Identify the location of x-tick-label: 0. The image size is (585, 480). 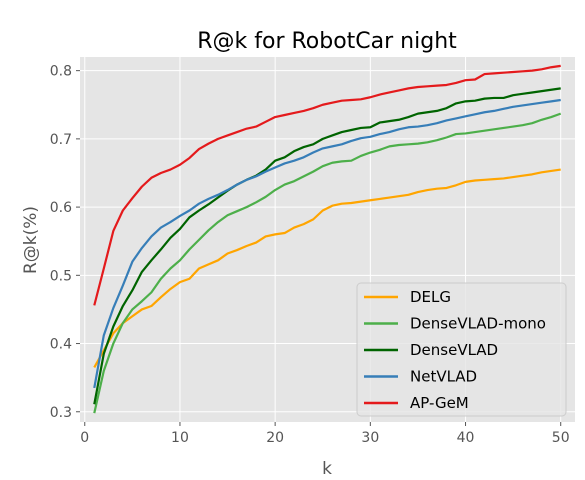
(84, 438).